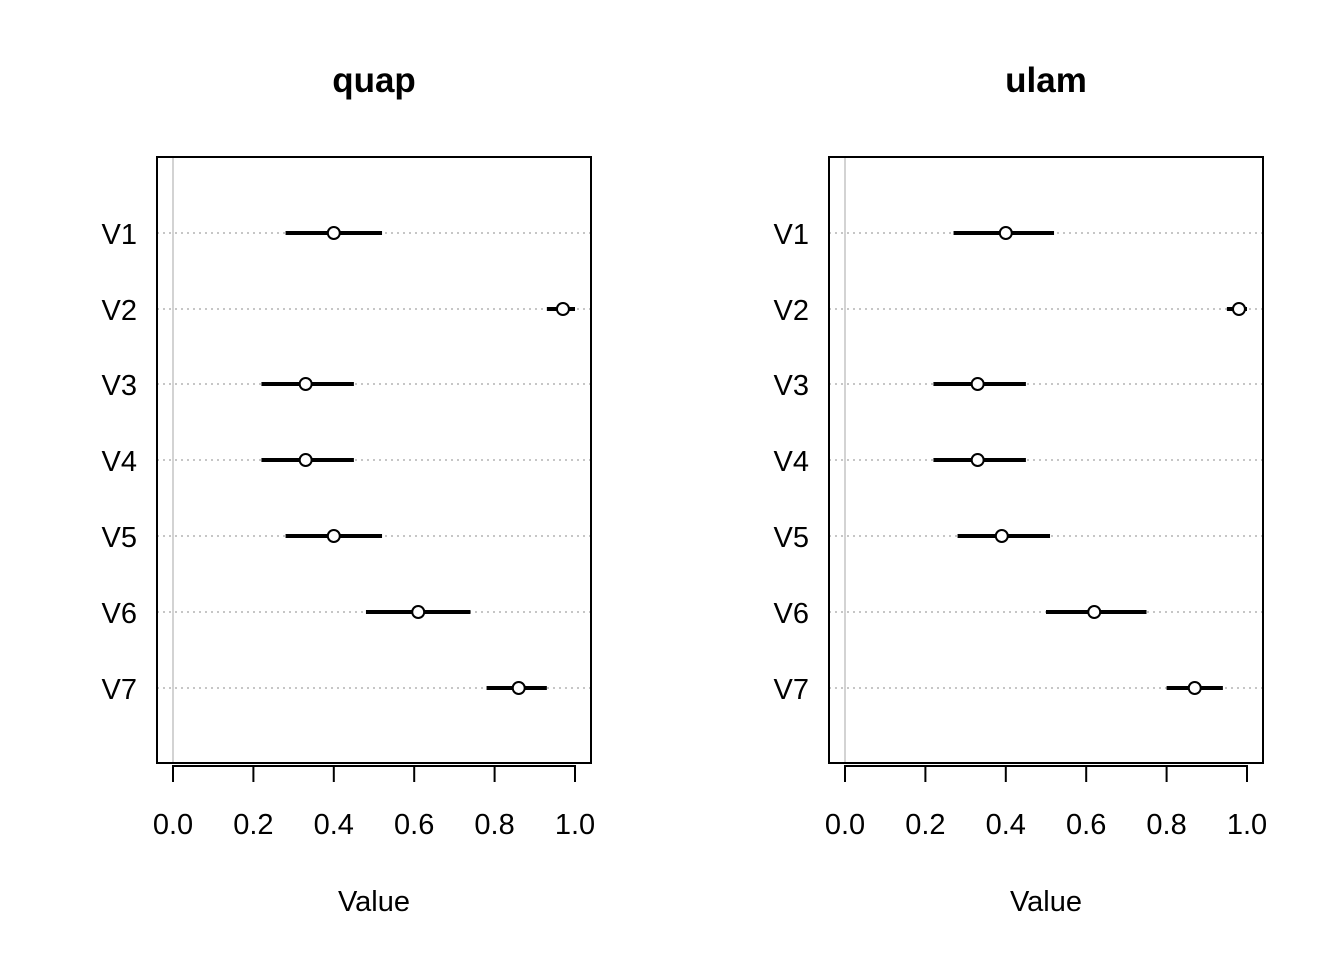  What do you see at coordinates (1046, 80) in the screenshot?
I see `chart-title: ulam` at bounding box center [1046, 80].